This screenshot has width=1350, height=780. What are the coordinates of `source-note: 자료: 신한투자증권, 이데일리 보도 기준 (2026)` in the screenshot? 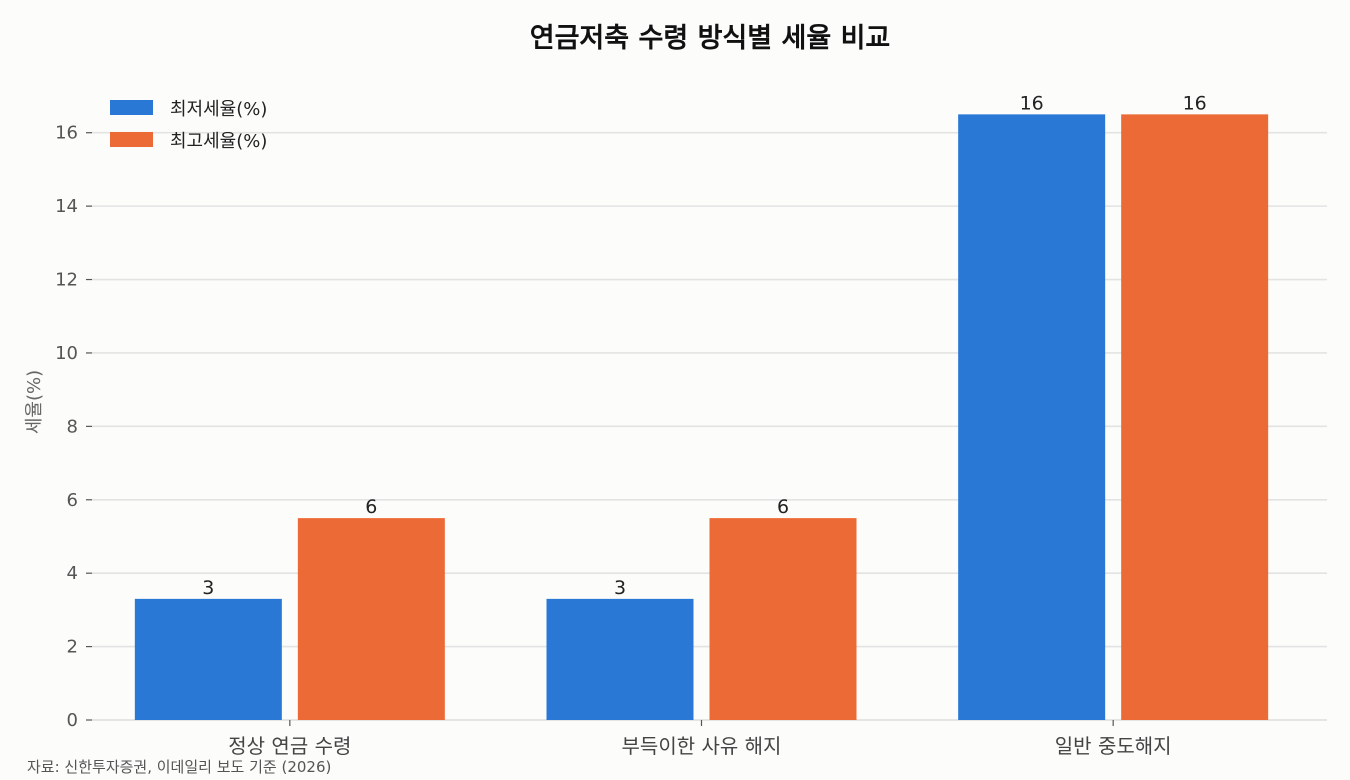 It's located at (179, 767).